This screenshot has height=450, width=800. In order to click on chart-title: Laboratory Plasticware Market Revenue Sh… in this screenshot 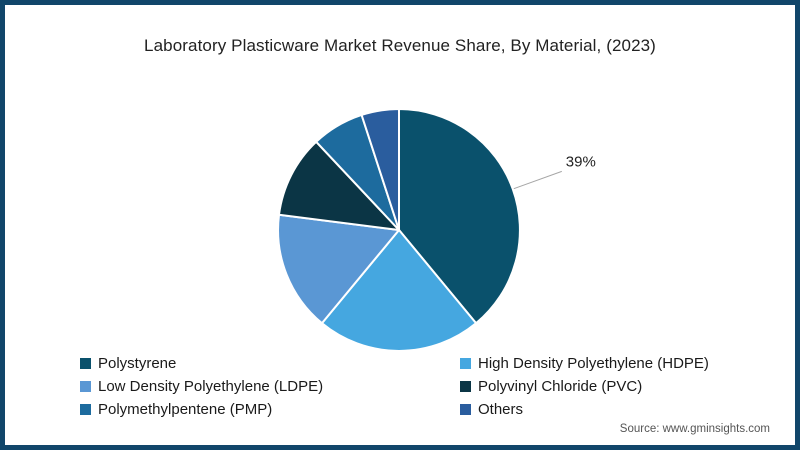, I will do `click(400, 45)`.